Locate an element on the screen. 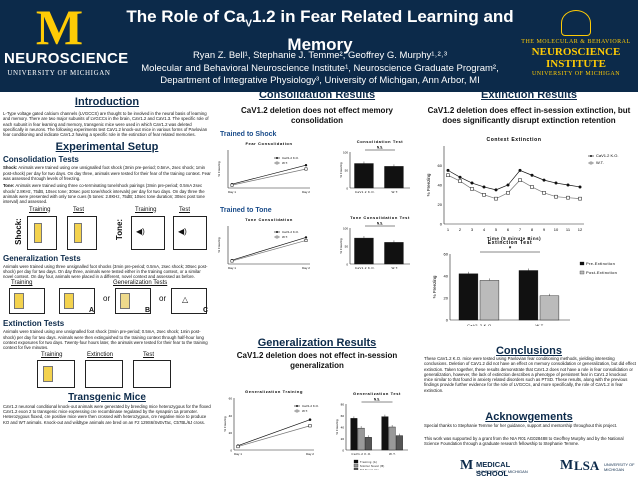 Image resolution: width=638 pixels, height=479 pixels. medical-school-sub: UNIVERSITY OF MICHIGAN is located at coordinates (502, 471).